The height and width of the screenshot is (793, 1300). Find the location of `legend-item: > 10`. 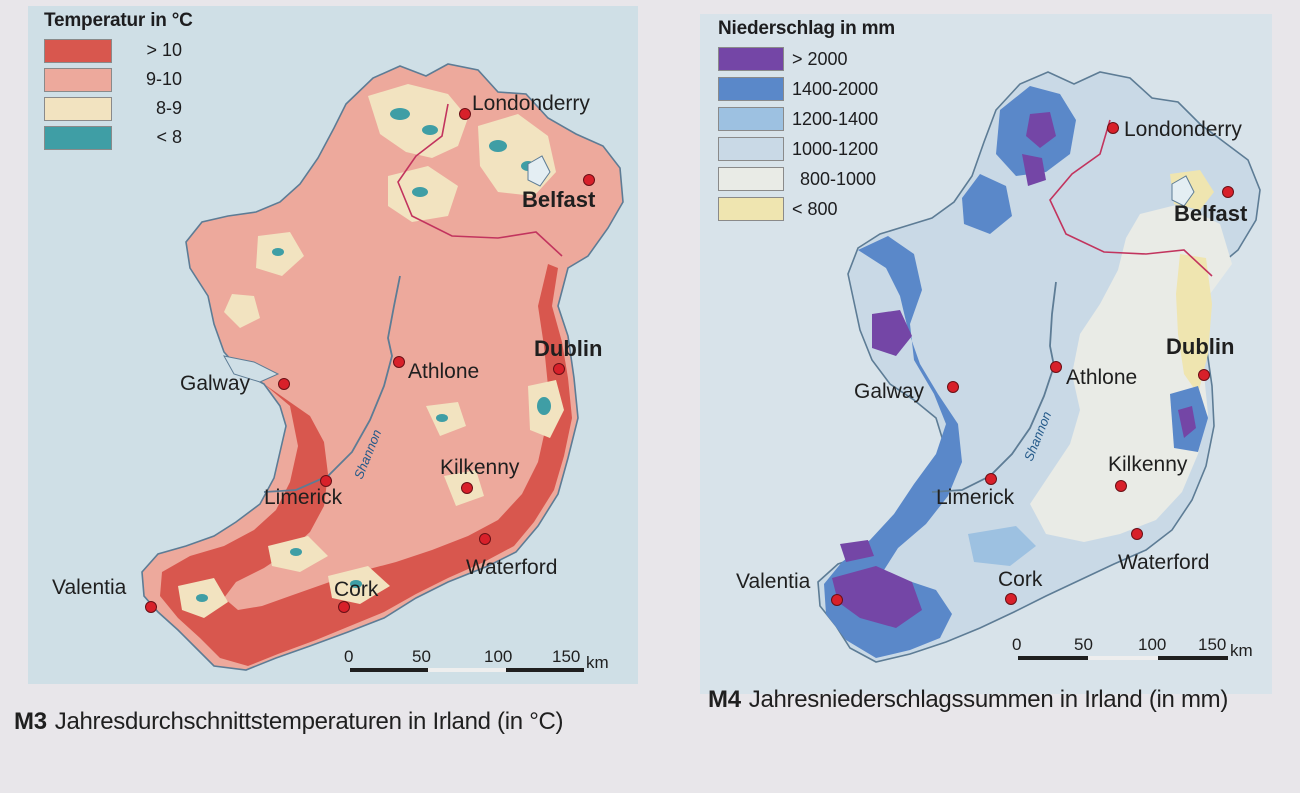

legend-item: > 10 is located at coordinates (118, 50).